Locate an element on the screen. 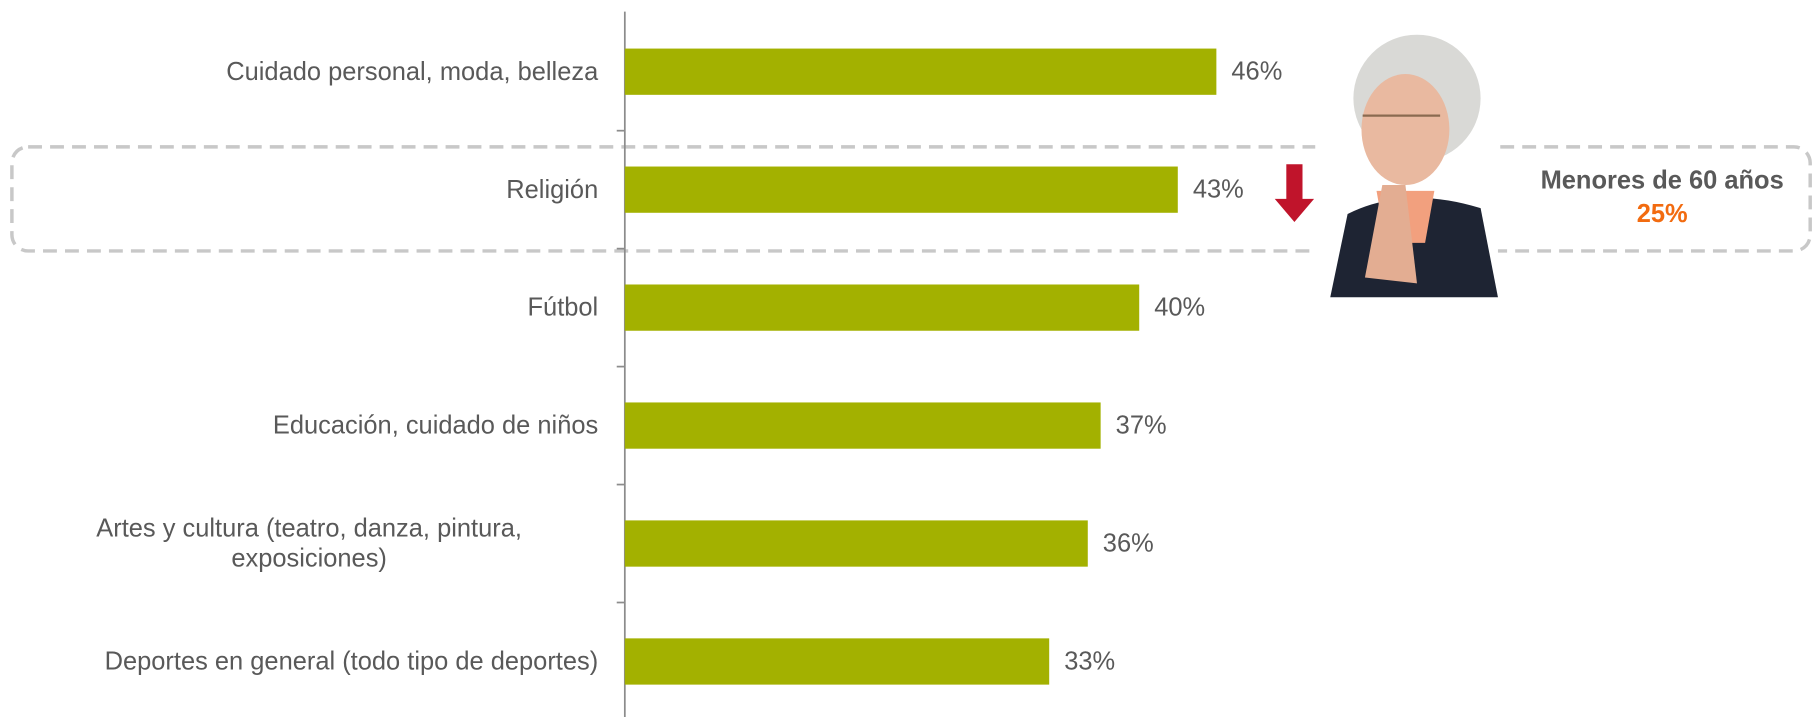  value-label: 46% is located at coordinates (1256, 72).